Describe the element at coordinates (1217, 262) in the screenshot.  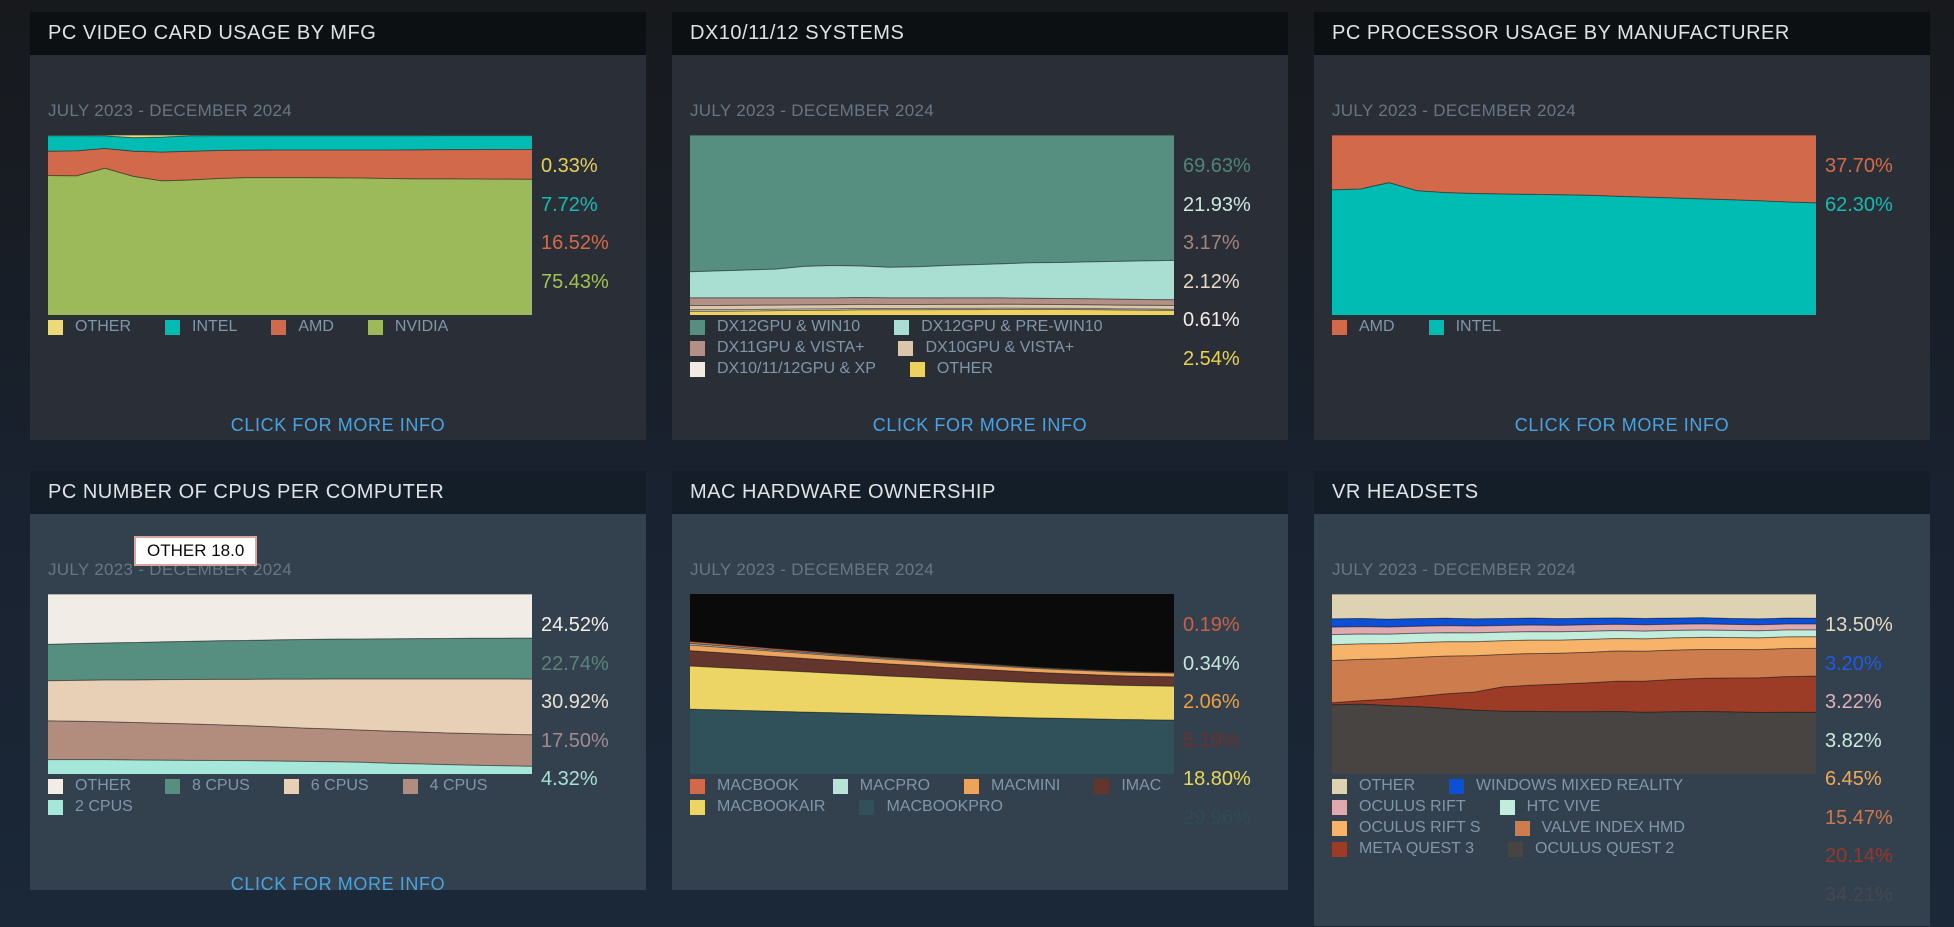
I see `percent-labels: 69.63% 21.93% 3.17% 2.12% 0.61% 2.54%` at that location.